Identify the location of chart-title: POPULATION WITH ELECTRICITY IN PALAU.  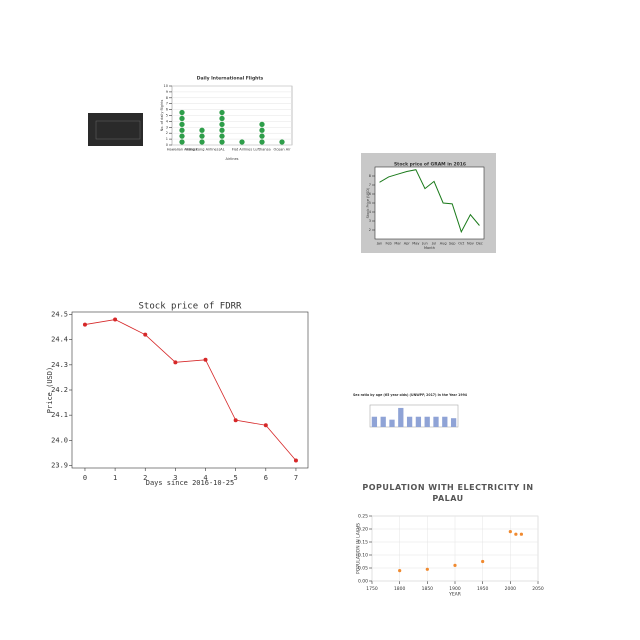
(448, 493).